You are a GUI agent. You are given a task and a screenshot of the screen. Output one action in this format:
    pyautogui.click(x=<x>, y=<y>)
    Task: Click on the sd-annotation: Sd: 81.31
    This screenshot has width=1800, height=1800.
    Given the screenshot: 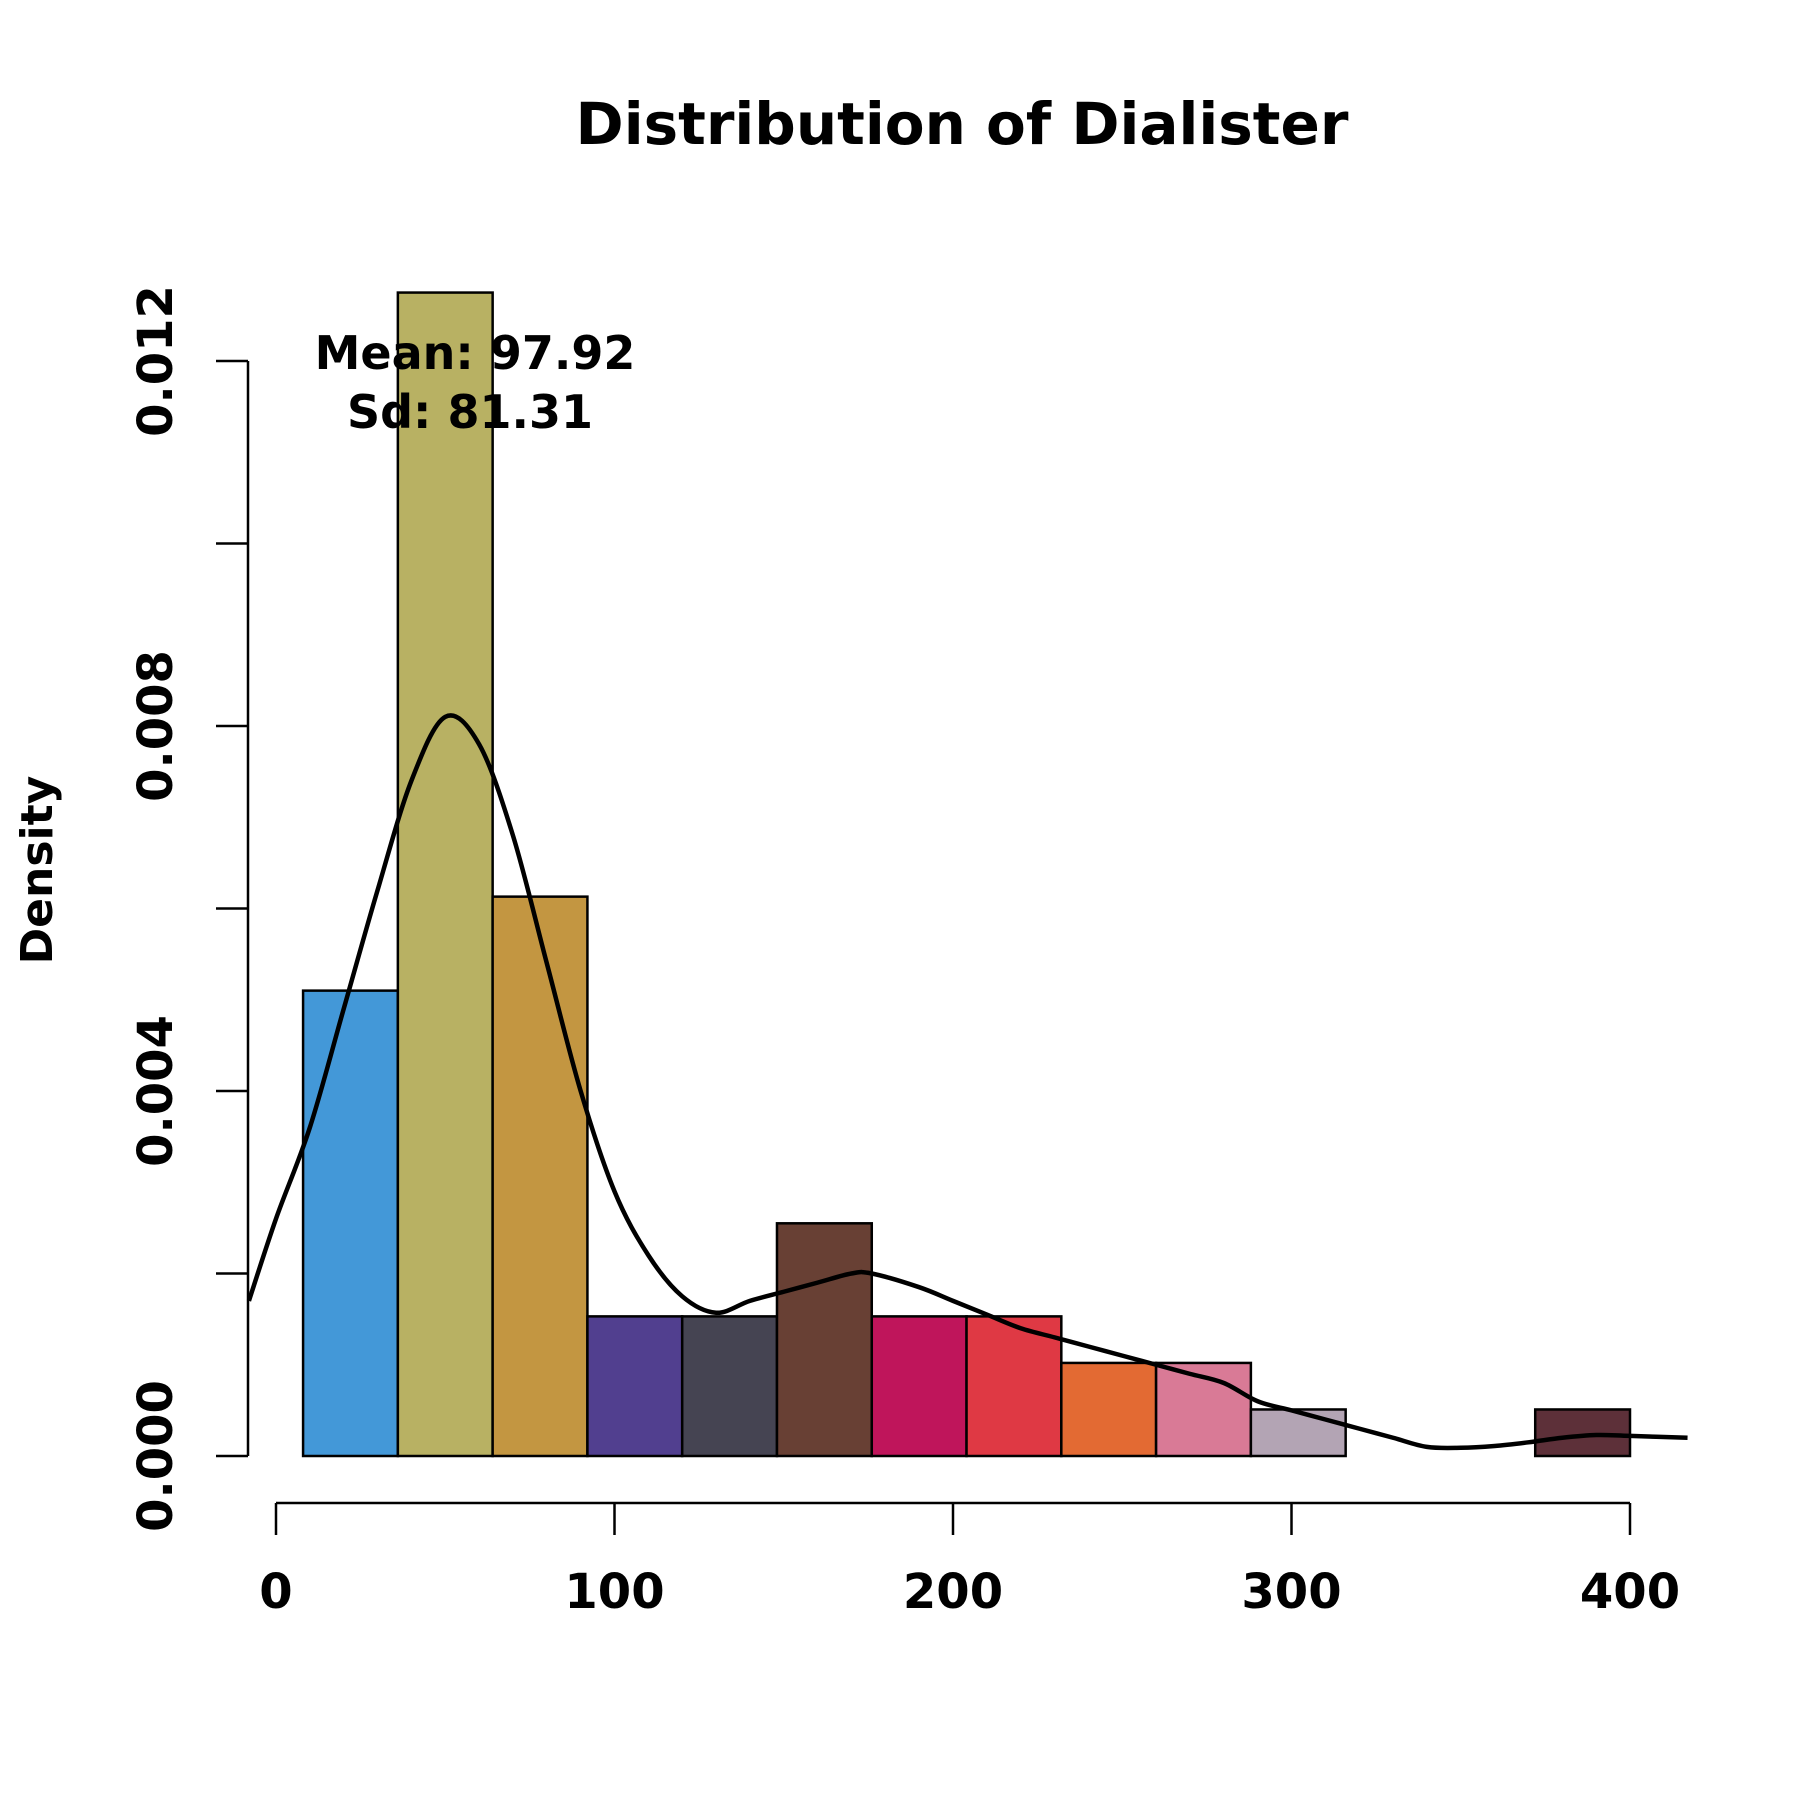 What is the action you would take?
    pyautogui.click(x=470, y=412)
    